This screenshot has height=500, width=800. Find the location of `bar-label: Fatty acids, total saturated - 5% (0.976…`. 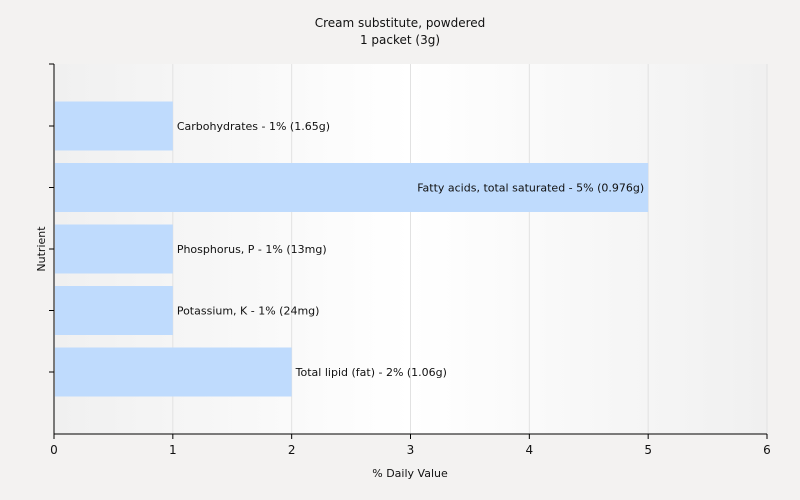

bar-label: Fatty acids, total saturated - 5% (0.976… is located at coordinates (530, 188).